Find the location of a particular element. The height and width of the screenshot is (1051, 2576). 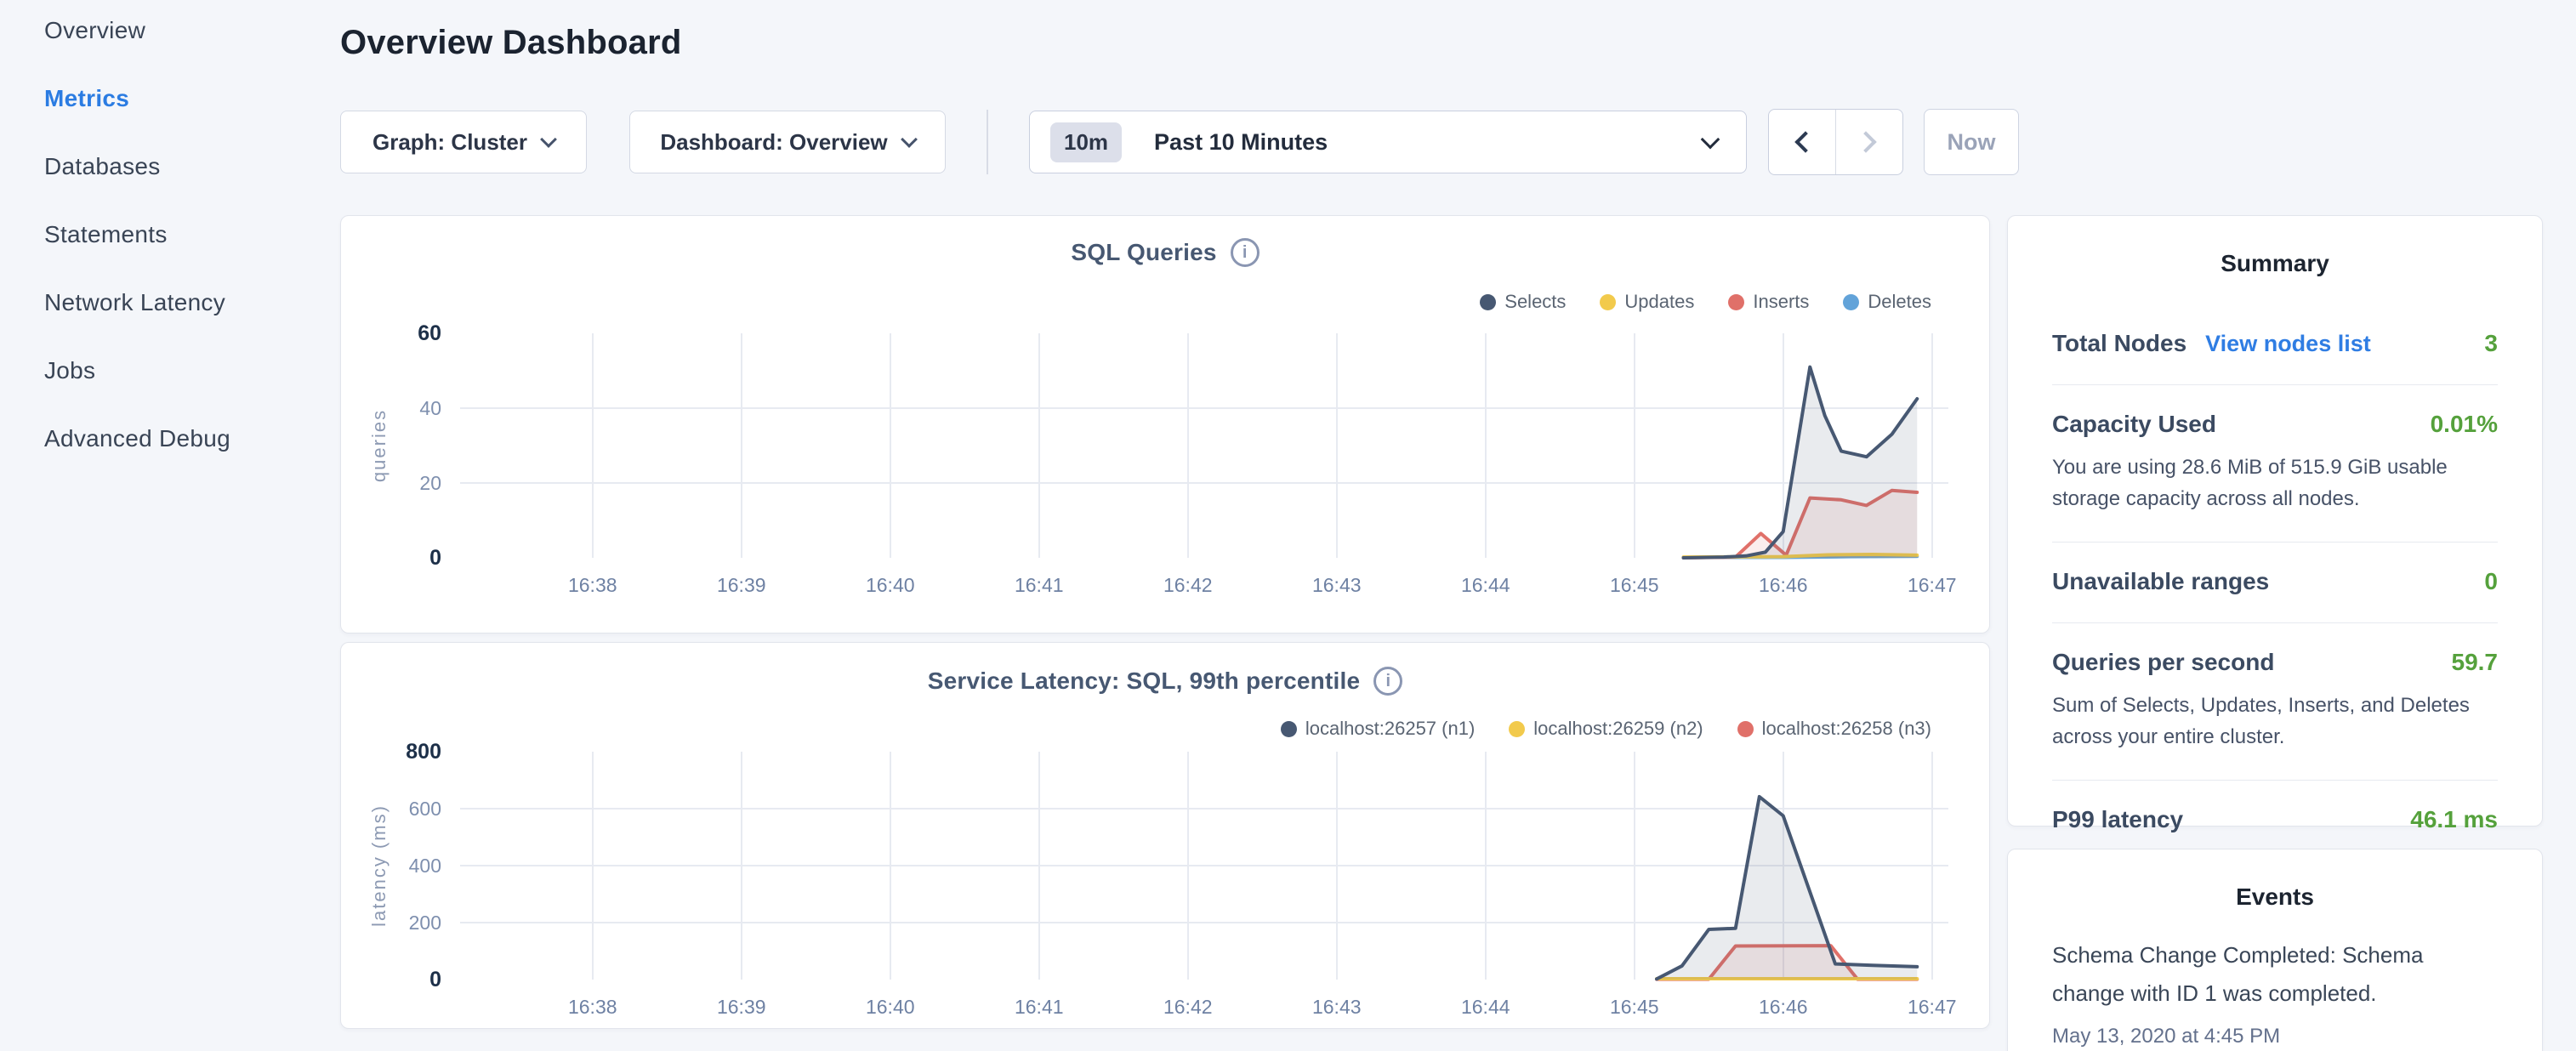

summary-row-total-nodes: Total Nodes View nodes list 3 is located at coordinates (2275, 344).